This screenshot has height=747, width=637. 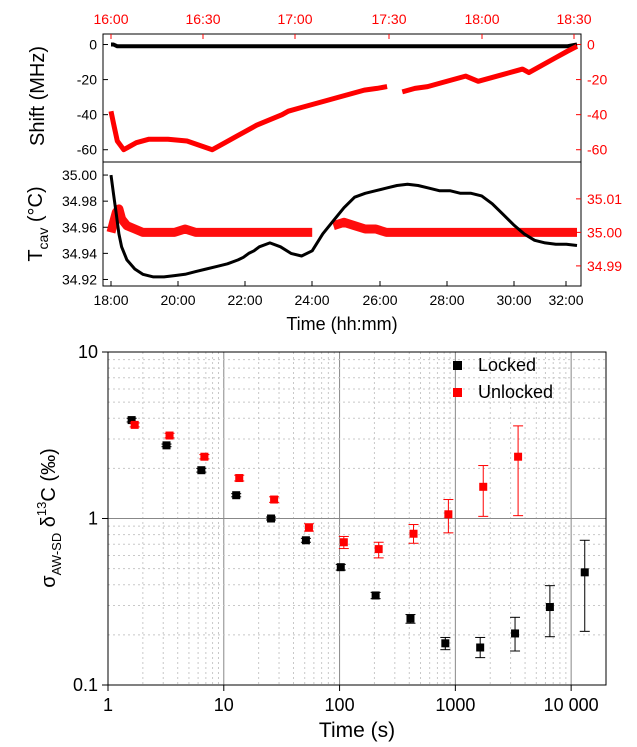 I want to click on temperature-x-tick-label: 32:00, so click(x=565, y=300).